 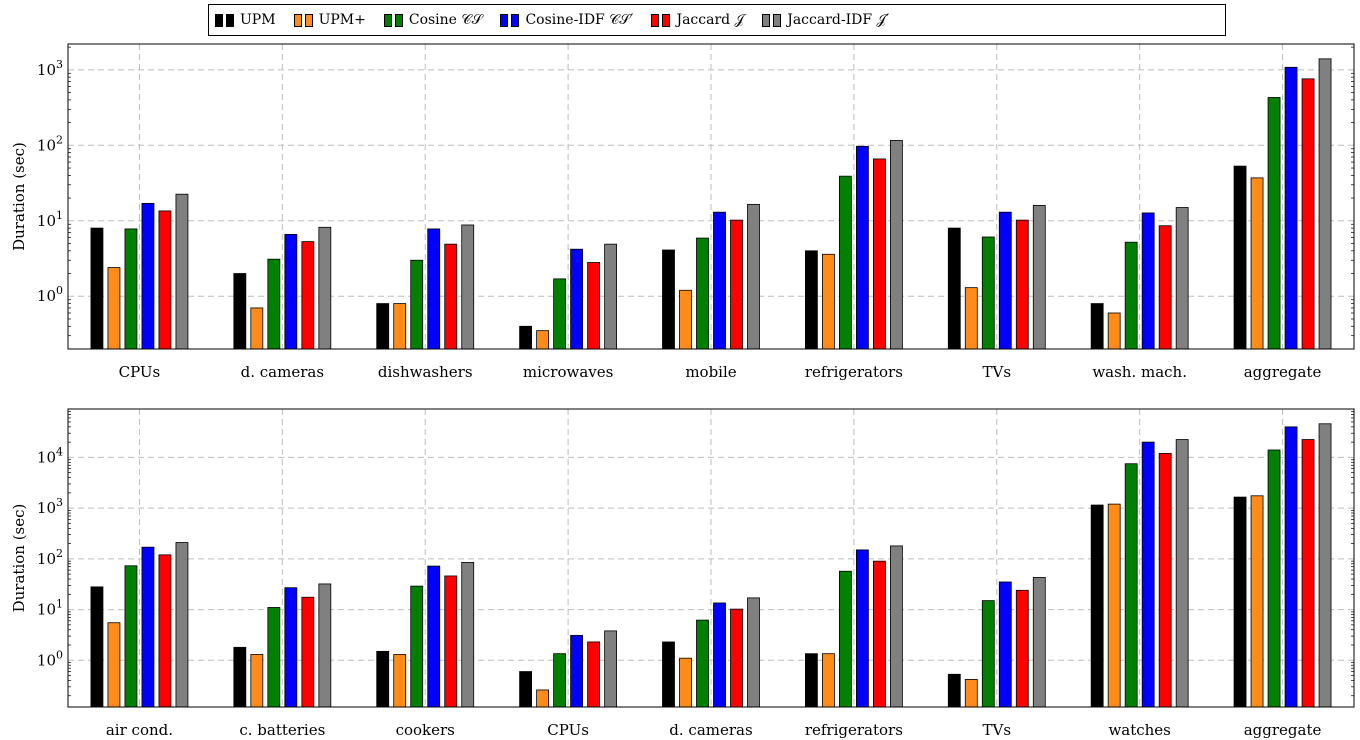 What do you see at coordinates (697, 20) in the screenshot?
I see `legend-item-jaccard: Jaccard 𝒥` at bounding box center [697, 20].